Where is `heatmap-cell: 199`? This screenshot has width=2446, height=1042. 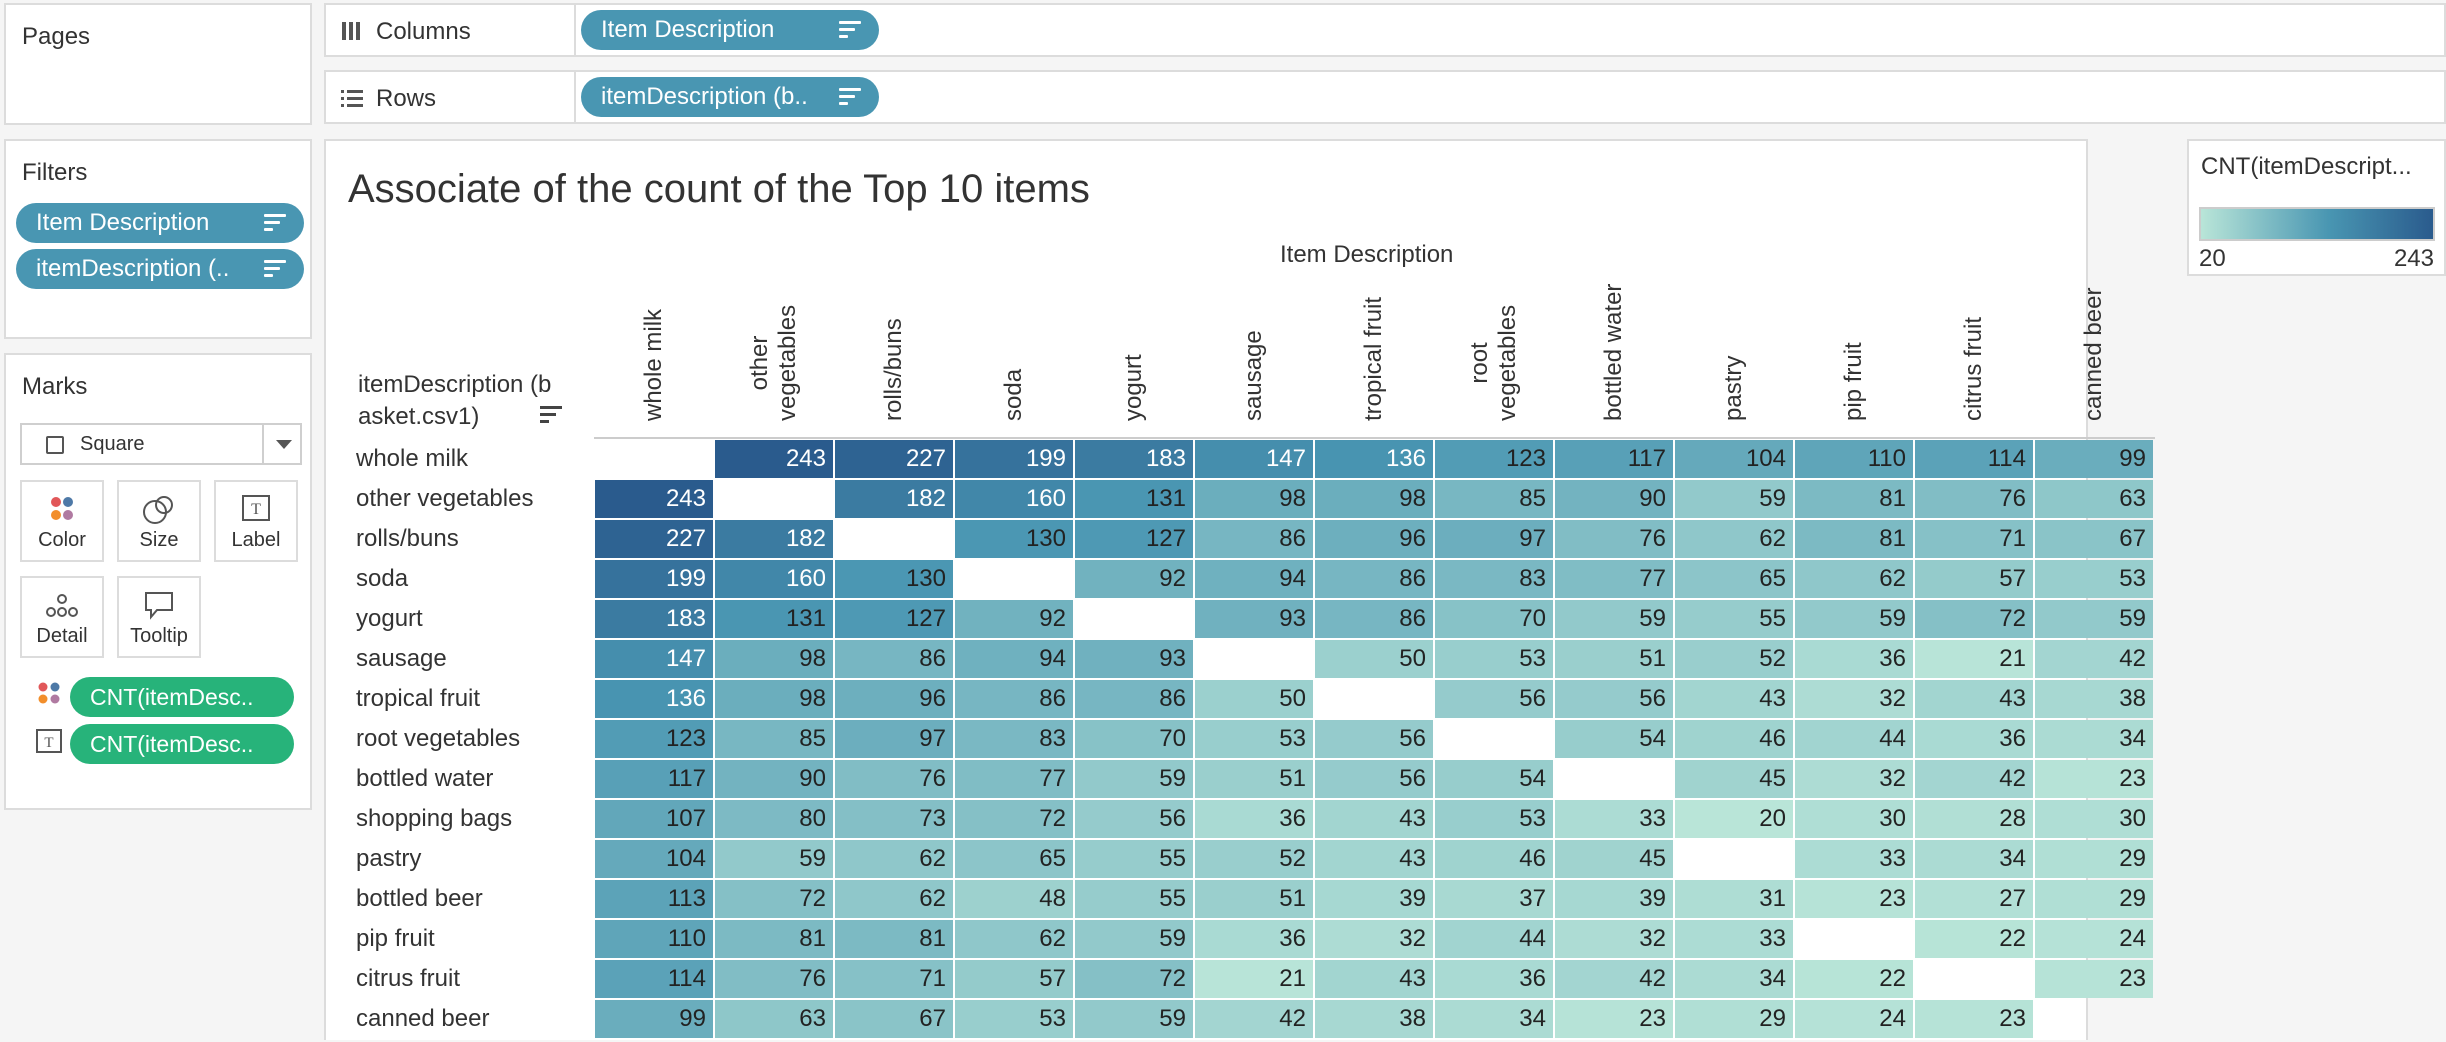 heatmap-cell: 199 is located at coordinates (654, 579).